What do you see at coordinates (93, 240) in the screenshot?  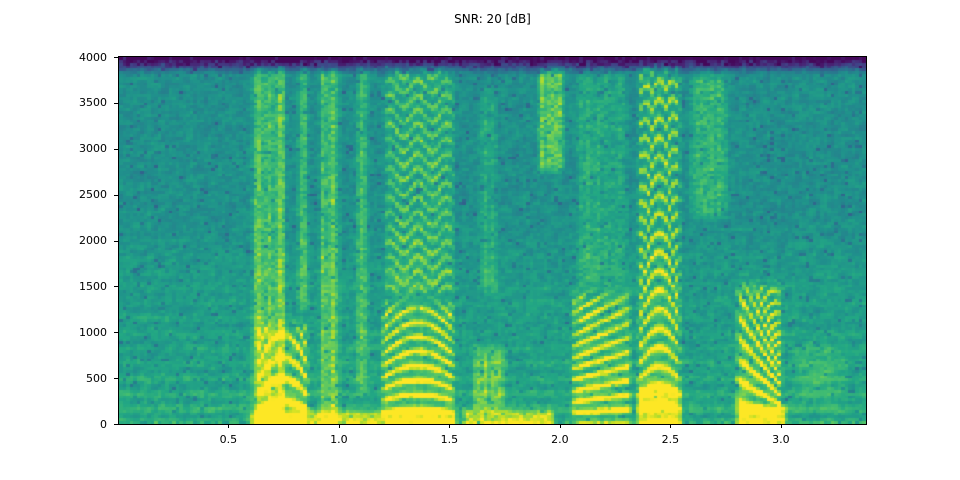 I see `y-tick-label: 2000` at bounding box center [93, 240].